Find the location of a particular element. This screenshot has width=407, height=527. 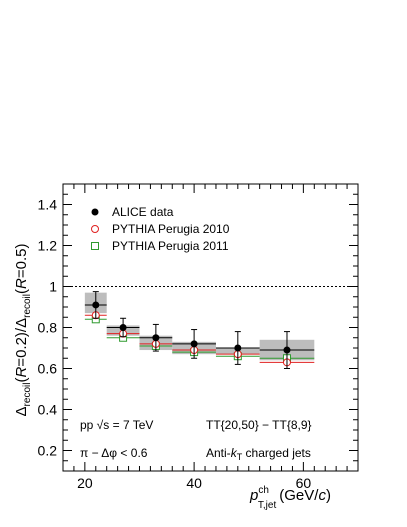

annotation-jets: Anti-kT charged jets is located at coordinates (258, 454).